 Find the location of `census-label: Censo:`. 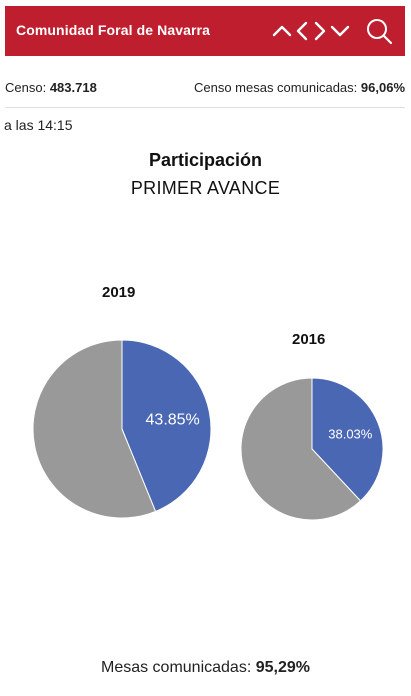

census-label: Censo: is located at coordinates (26, 87).